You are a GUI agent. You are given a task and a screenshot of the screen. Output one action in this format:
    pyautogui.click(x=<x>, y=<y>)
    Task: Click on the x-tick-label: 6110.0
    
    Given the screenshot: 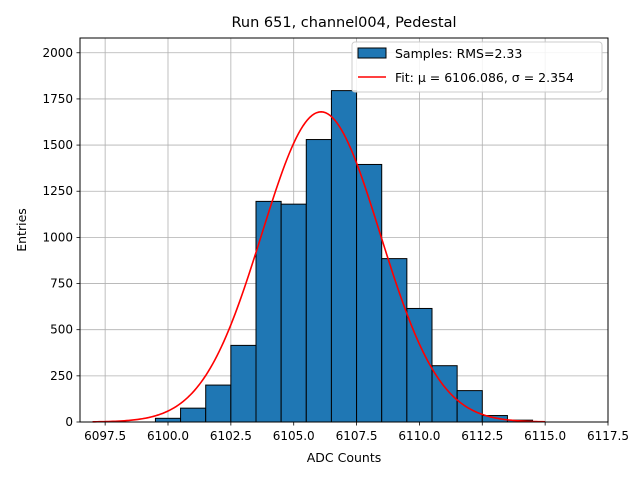 What is the action you would take?
    pyautogui.click(x=419, y=436)
    